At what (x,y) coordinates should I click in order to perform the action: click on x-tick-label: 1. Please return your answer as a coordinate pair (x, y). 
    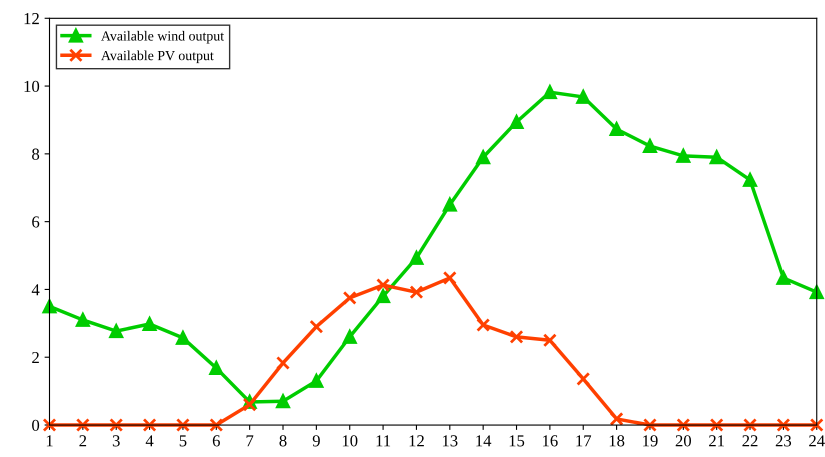
    Looking at the image, I should click on (49, 440).